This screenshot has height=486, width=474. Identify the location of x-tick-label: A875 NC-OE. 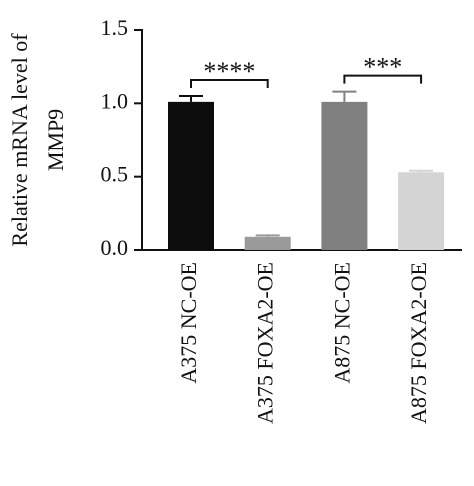
(341, 323).